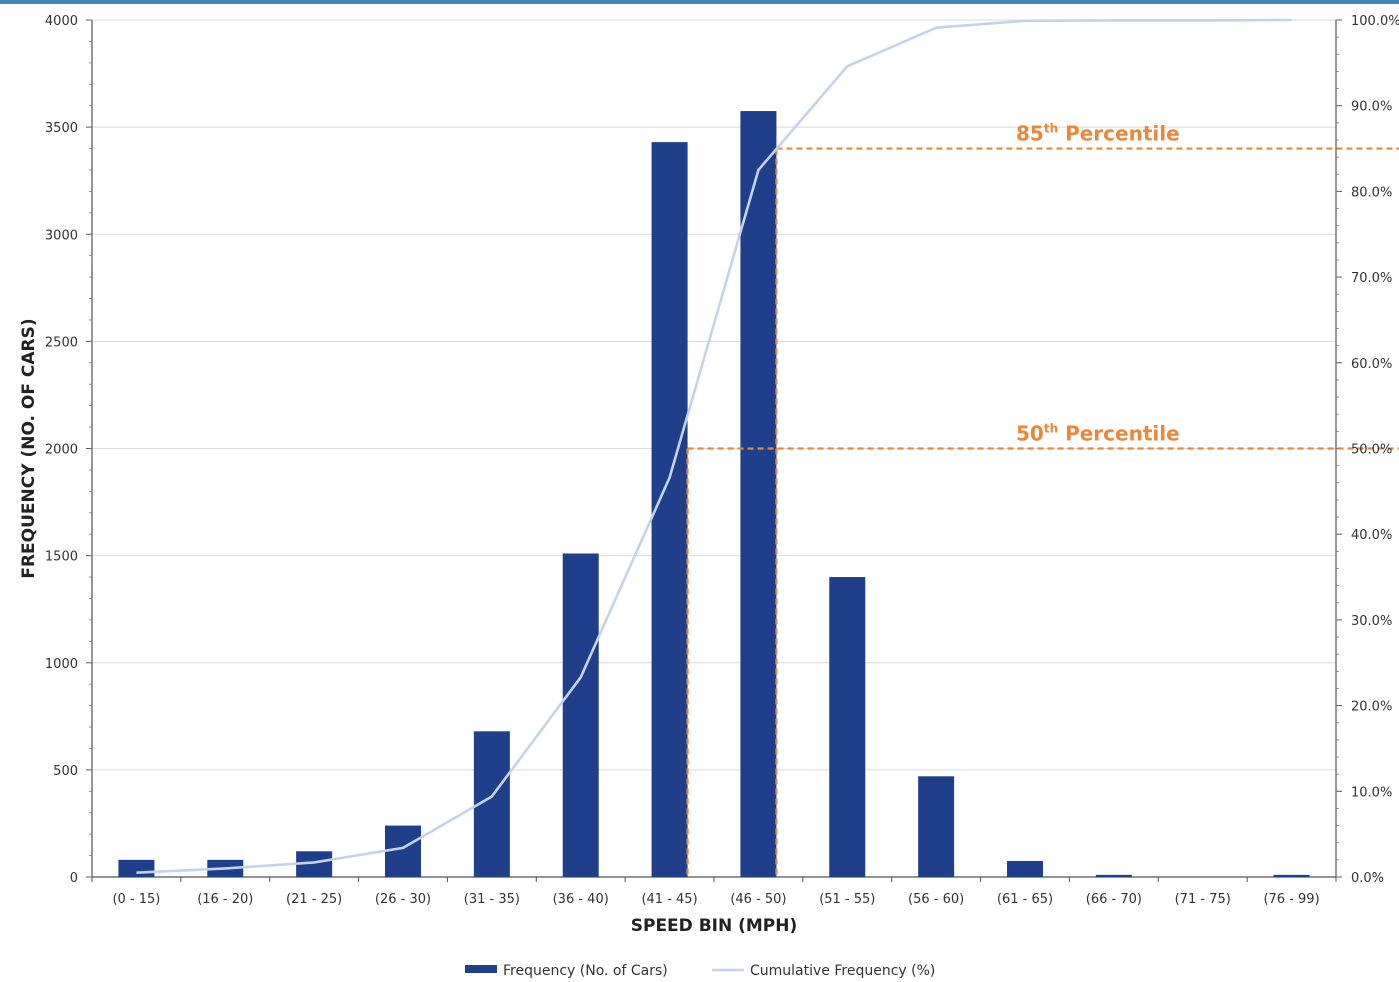  I want to click on category-label: (71 - 75), so click(1203, 899).